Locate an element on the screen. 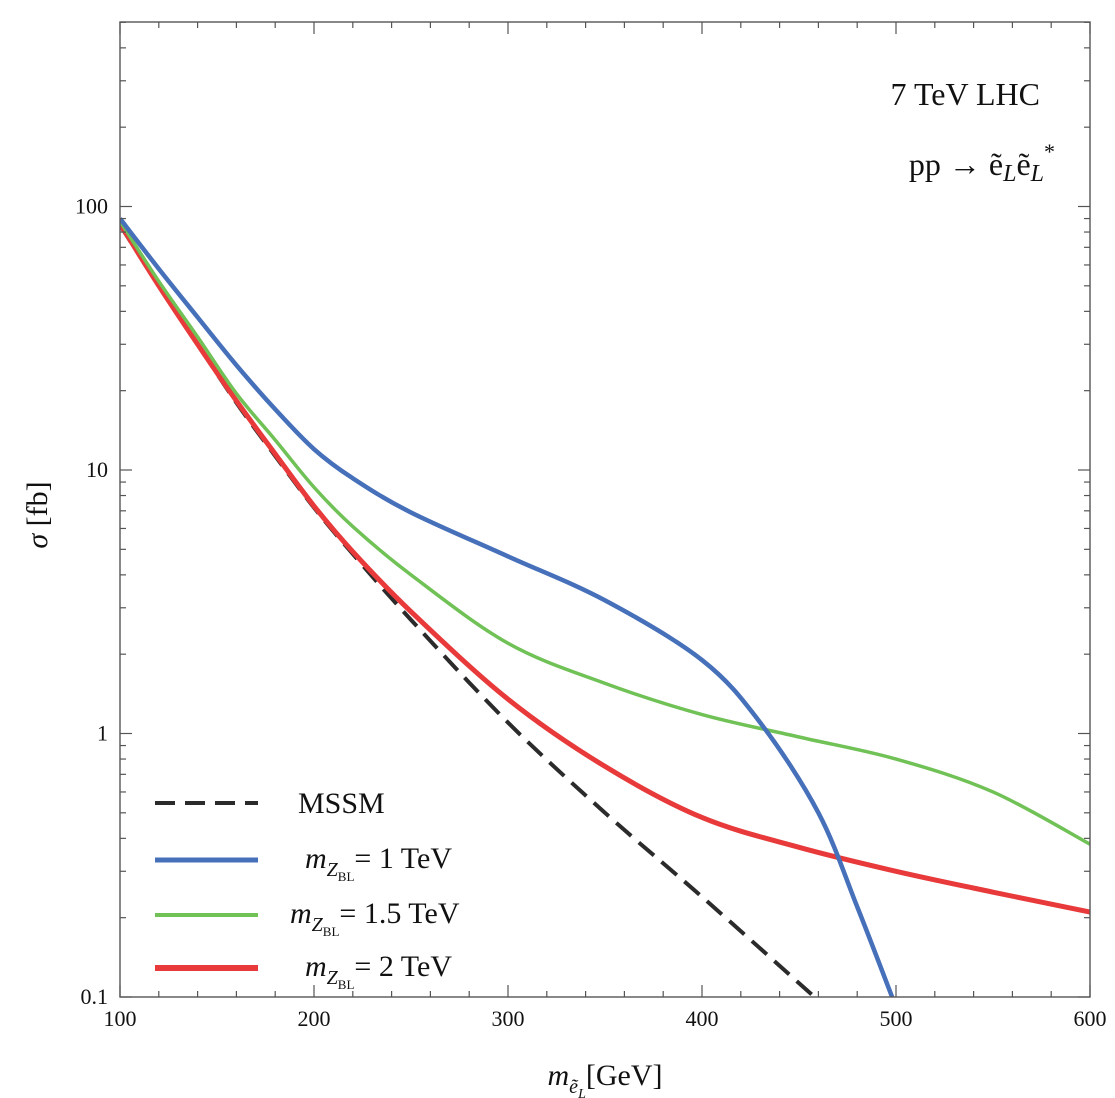  x-tick-label-300: 300 is located at coordinates (508, 1018).